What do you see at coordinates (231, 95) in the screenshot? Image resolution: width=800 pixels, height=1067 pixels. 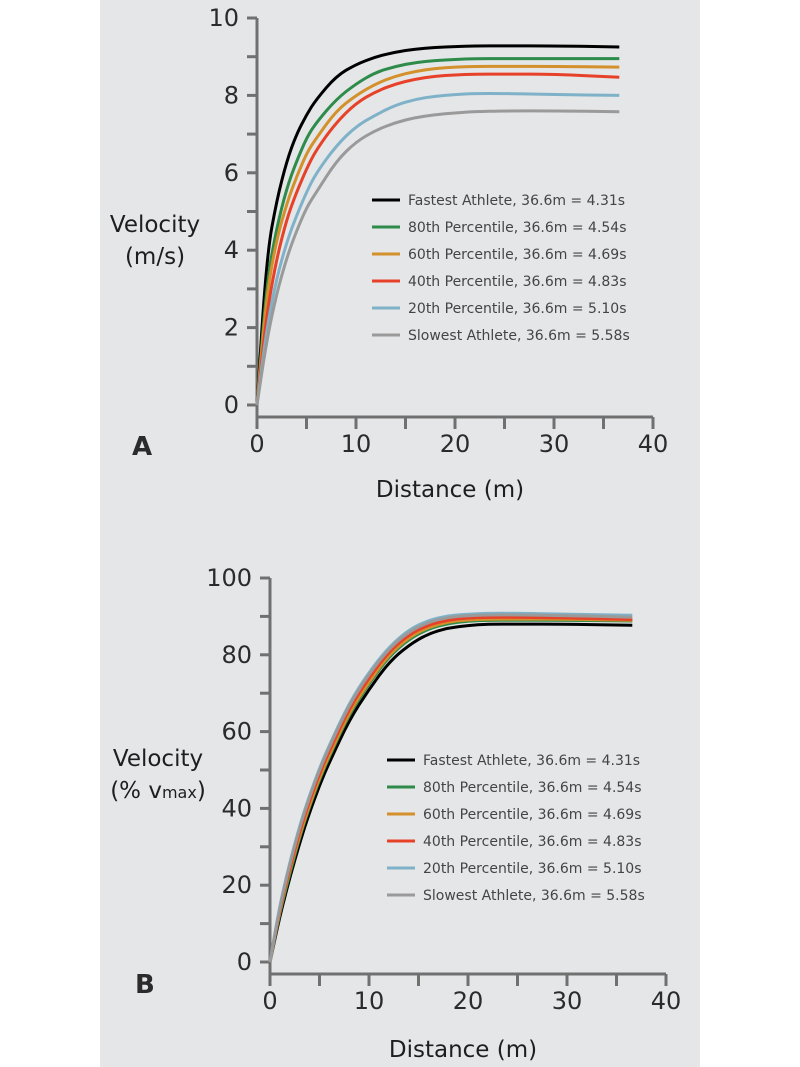 I see `y-tick-label: 8` at bounding box center [231, 95].